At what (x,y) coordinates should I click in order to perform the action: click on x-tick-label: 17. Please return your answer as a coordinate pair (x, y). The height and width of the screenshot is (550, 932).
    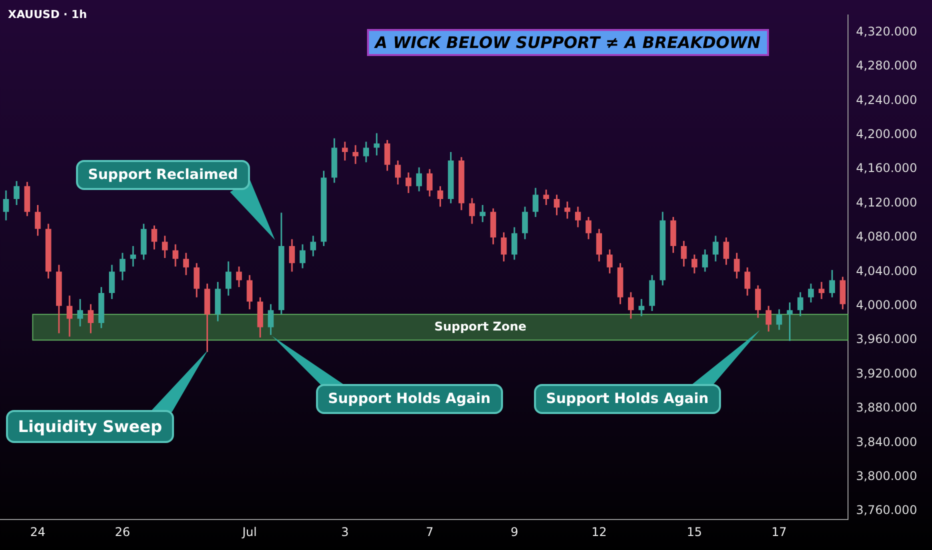
    Looking at the image, I should click on (779, 531).